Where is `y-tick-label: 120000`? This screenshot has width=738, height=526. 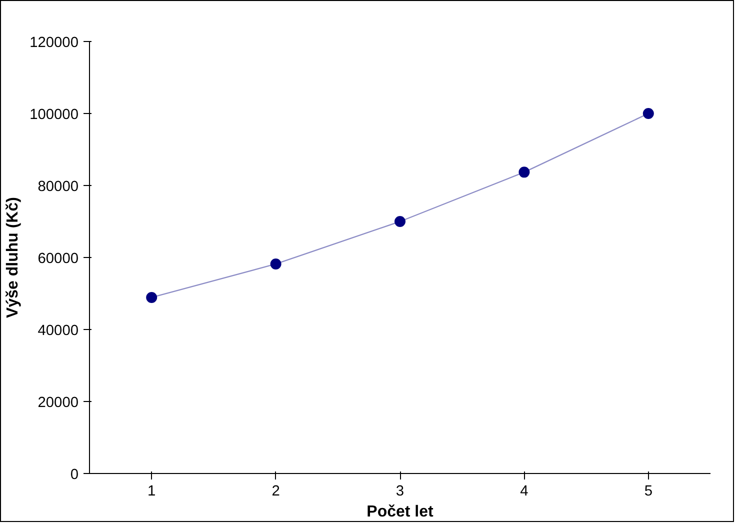 y-tick-label: 120000 is located at coordinates (54, 43).